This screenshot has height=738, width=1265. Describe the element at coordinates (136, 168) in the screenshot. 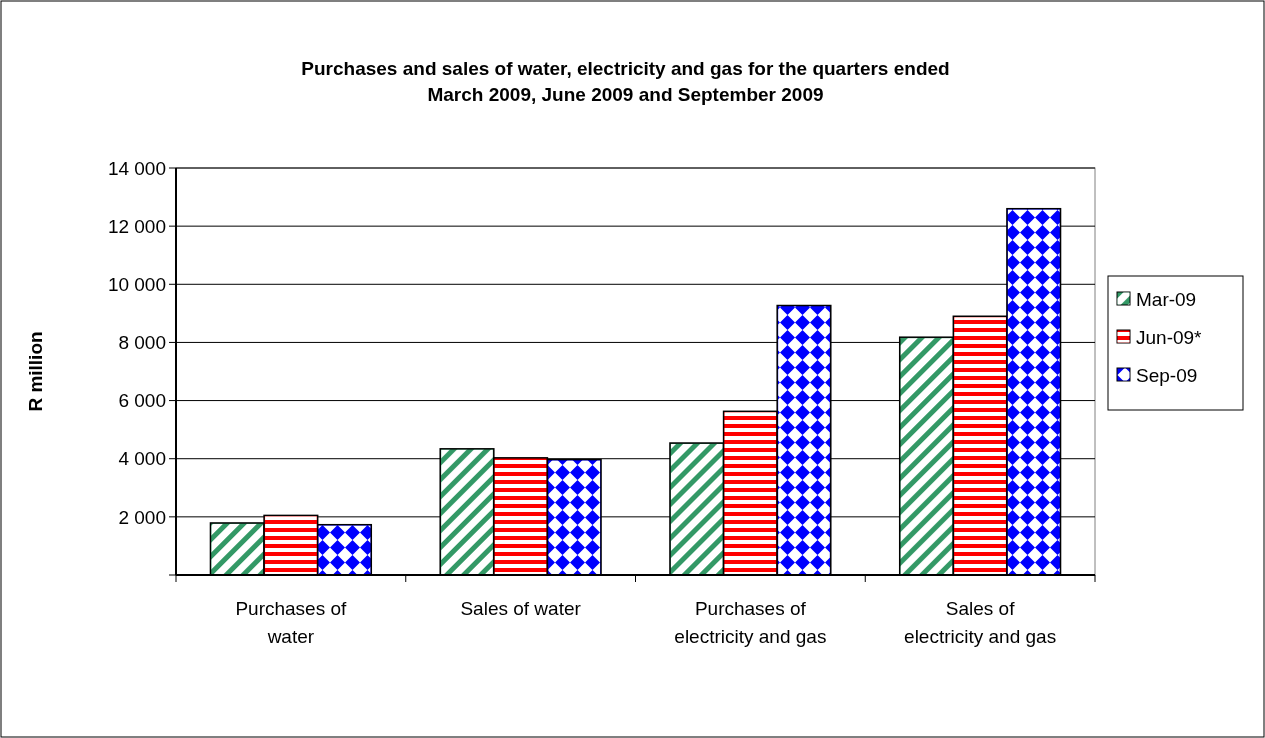

I see `y-tick-label: 14 000` at that location.